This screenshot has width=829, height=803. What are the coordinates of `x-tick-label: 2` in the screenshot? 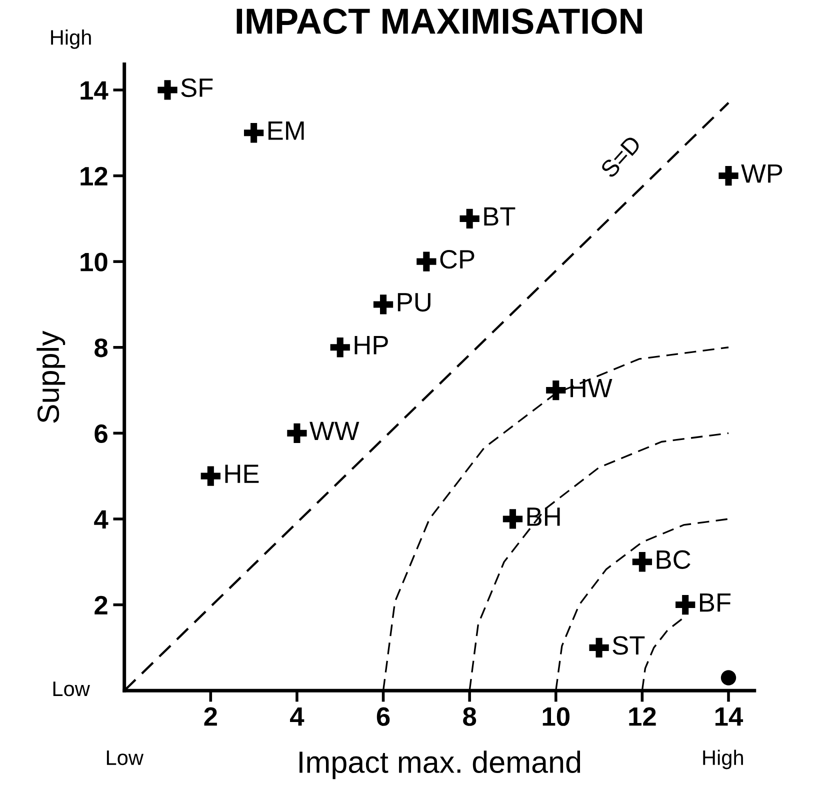 It's located at (210, 716).